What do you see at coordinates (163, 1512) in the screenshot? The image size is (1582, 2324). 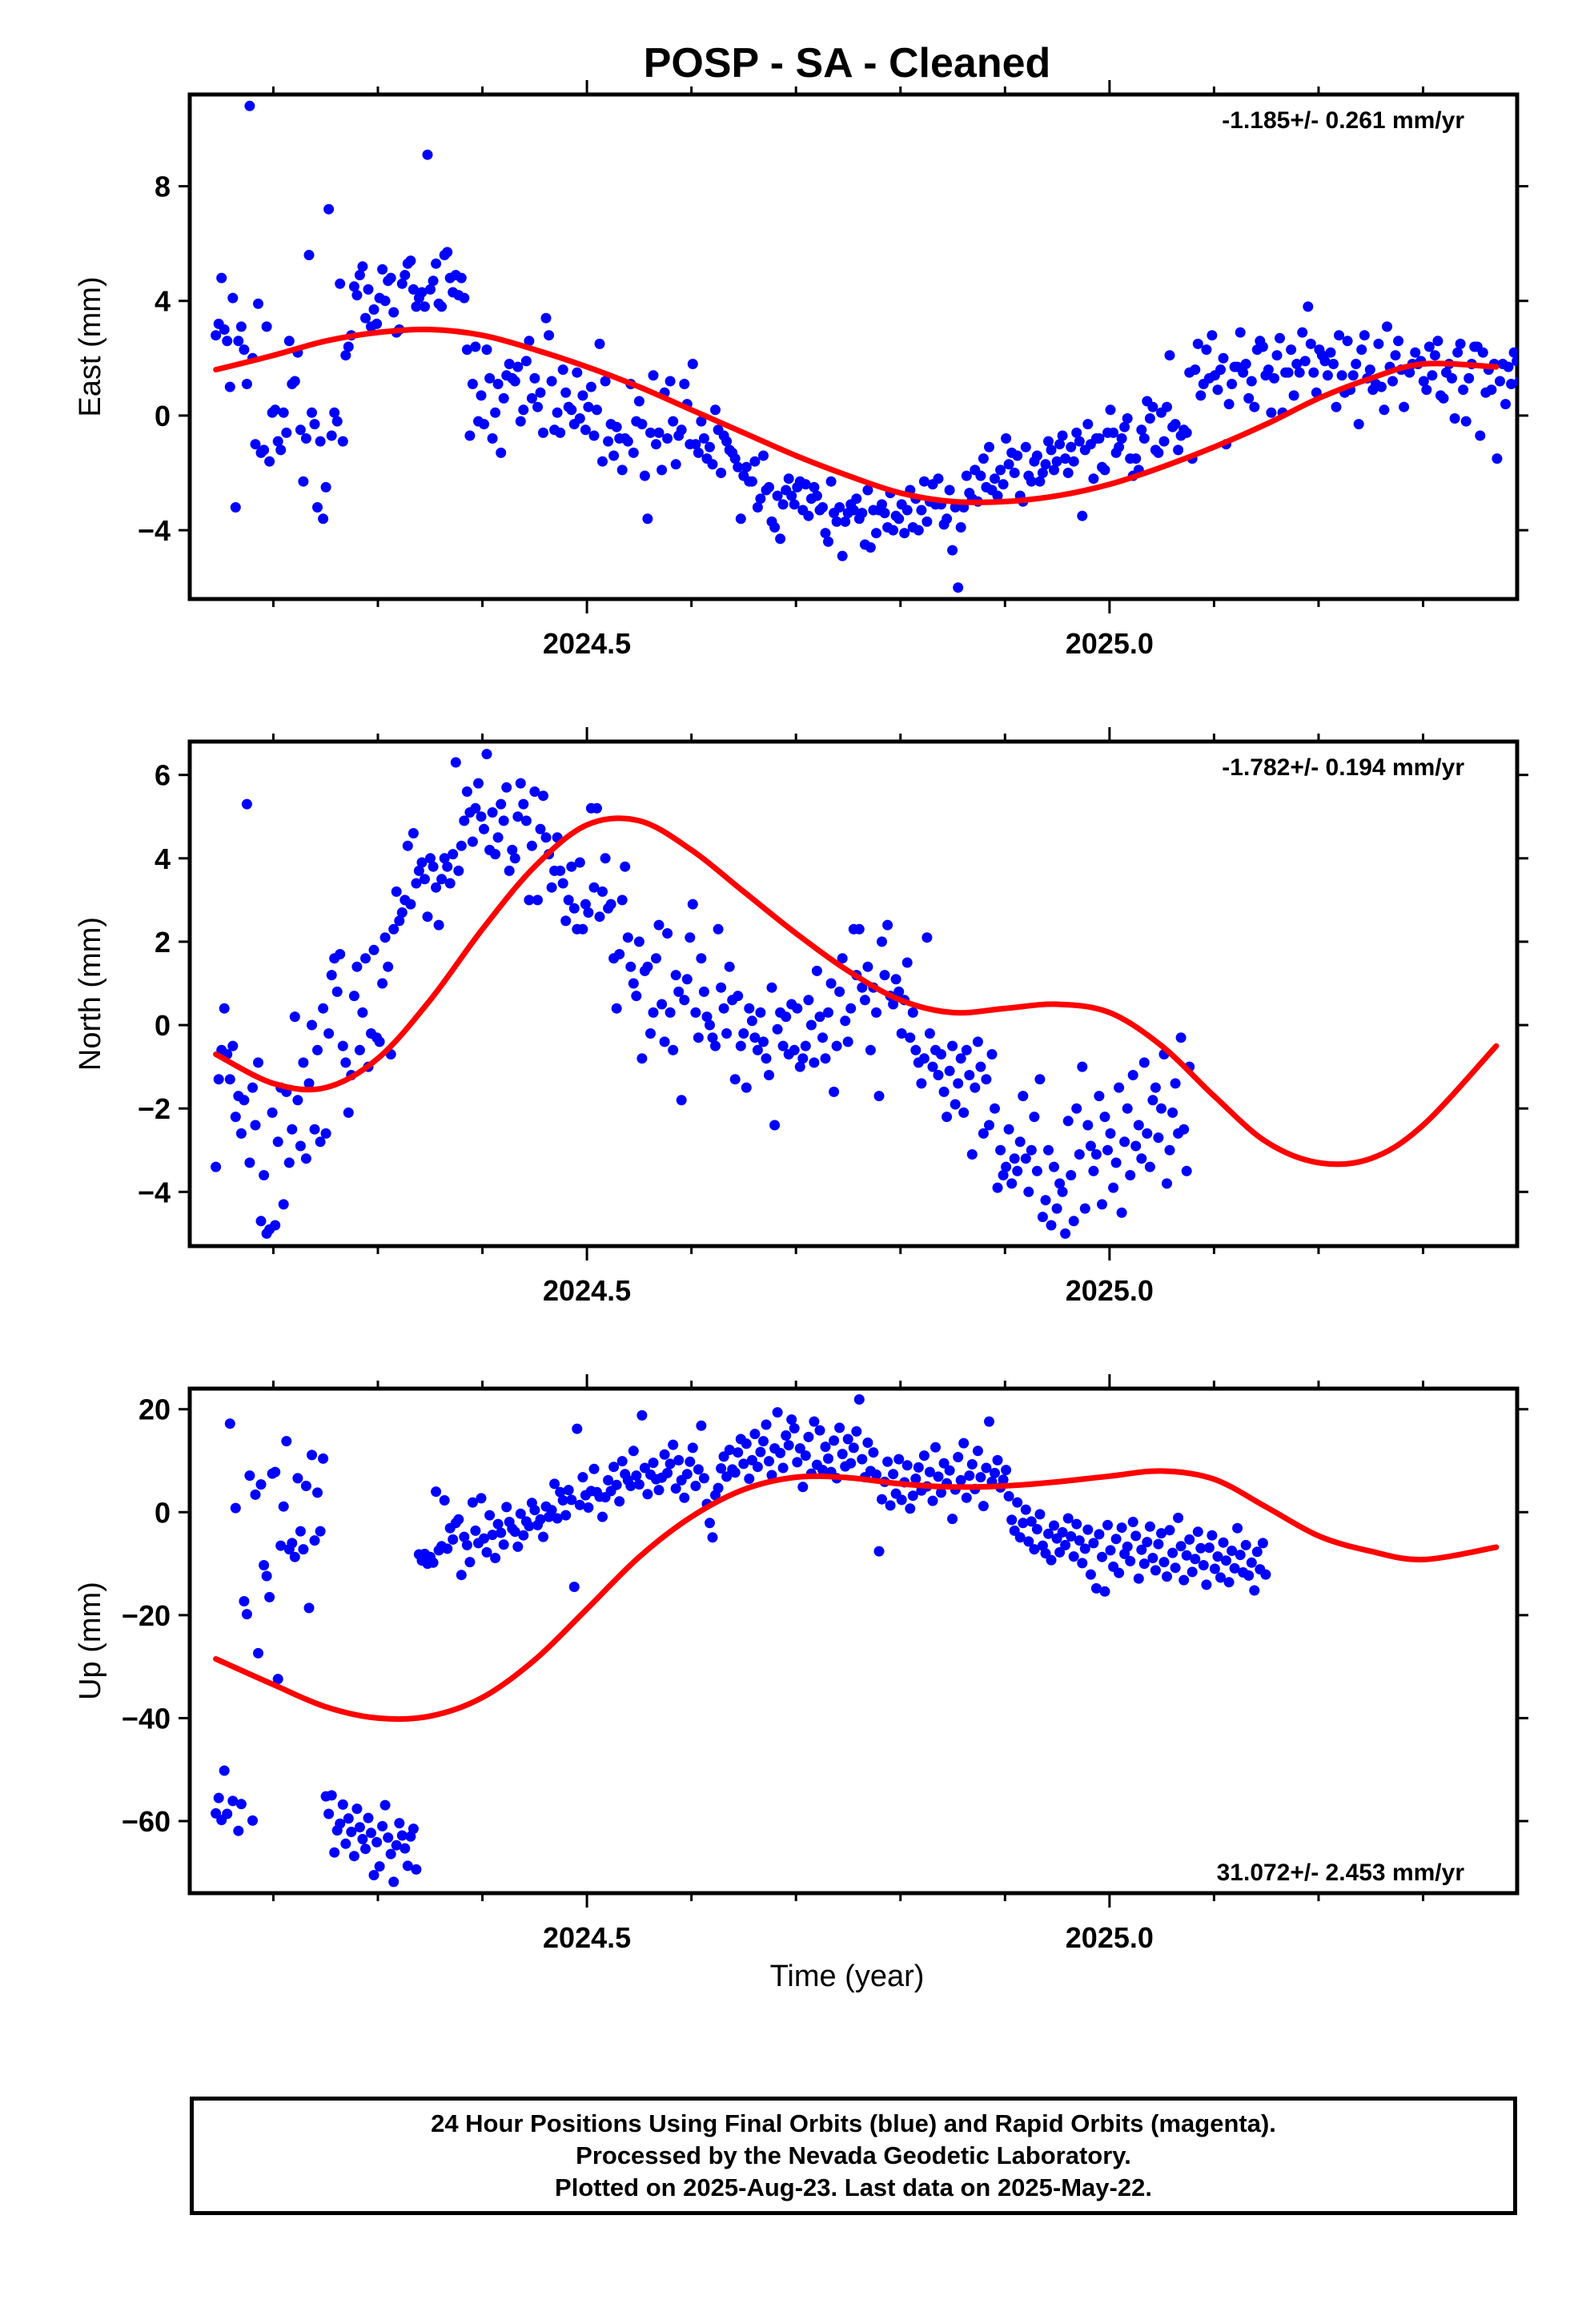 I see `up-y-tick-label: 0` at bounding box center [163, 1512].